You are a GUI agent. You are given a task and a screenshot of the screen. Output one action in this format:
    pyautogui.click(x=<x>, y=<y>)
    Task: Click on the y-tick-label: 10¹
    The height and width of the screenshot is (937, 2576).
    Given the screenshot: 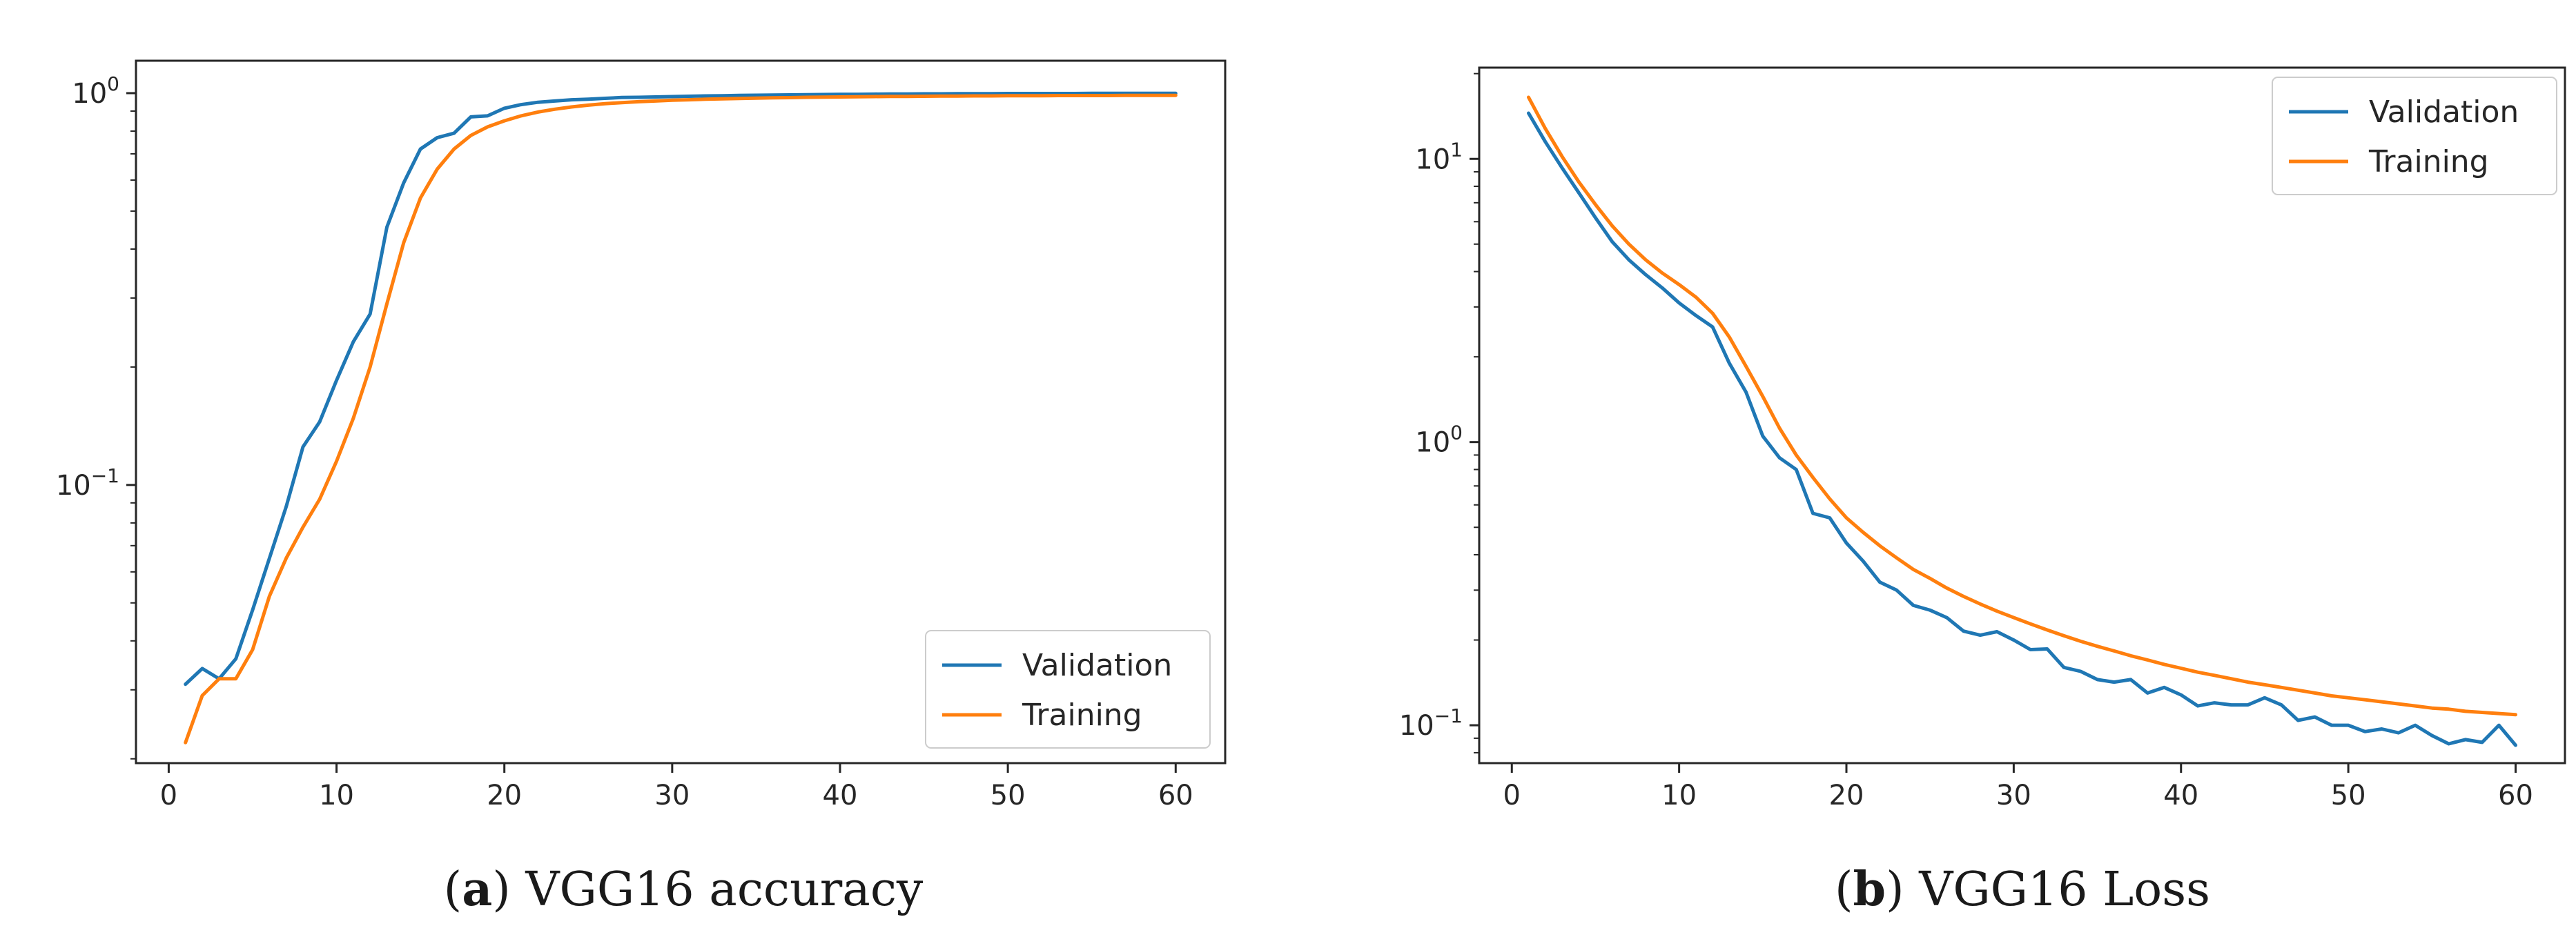 What is the action you would take?
    pyautogui.click(x=1439, y=156)
    